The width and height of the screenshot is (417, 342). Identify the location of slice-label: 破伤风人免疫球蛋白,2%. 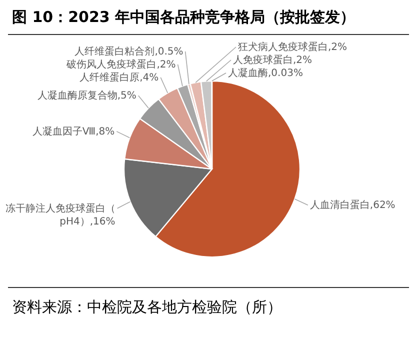
(121, 64).